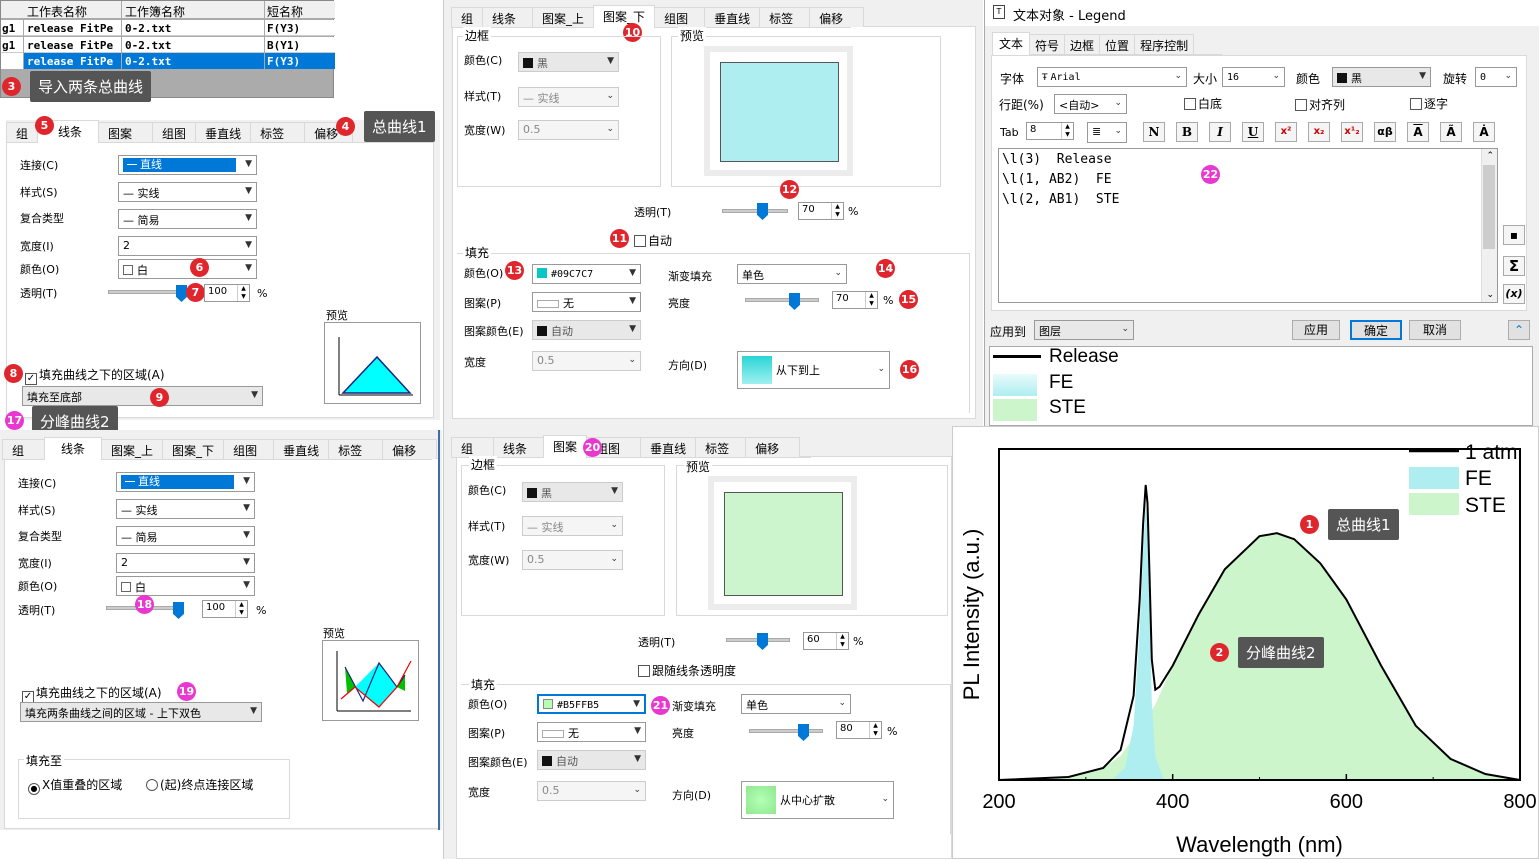 This screenshot has height=863, width=1539. Describe the element at coordinates (1514, 266) in the screenshot. I see `sum-button: Σ` at that location.